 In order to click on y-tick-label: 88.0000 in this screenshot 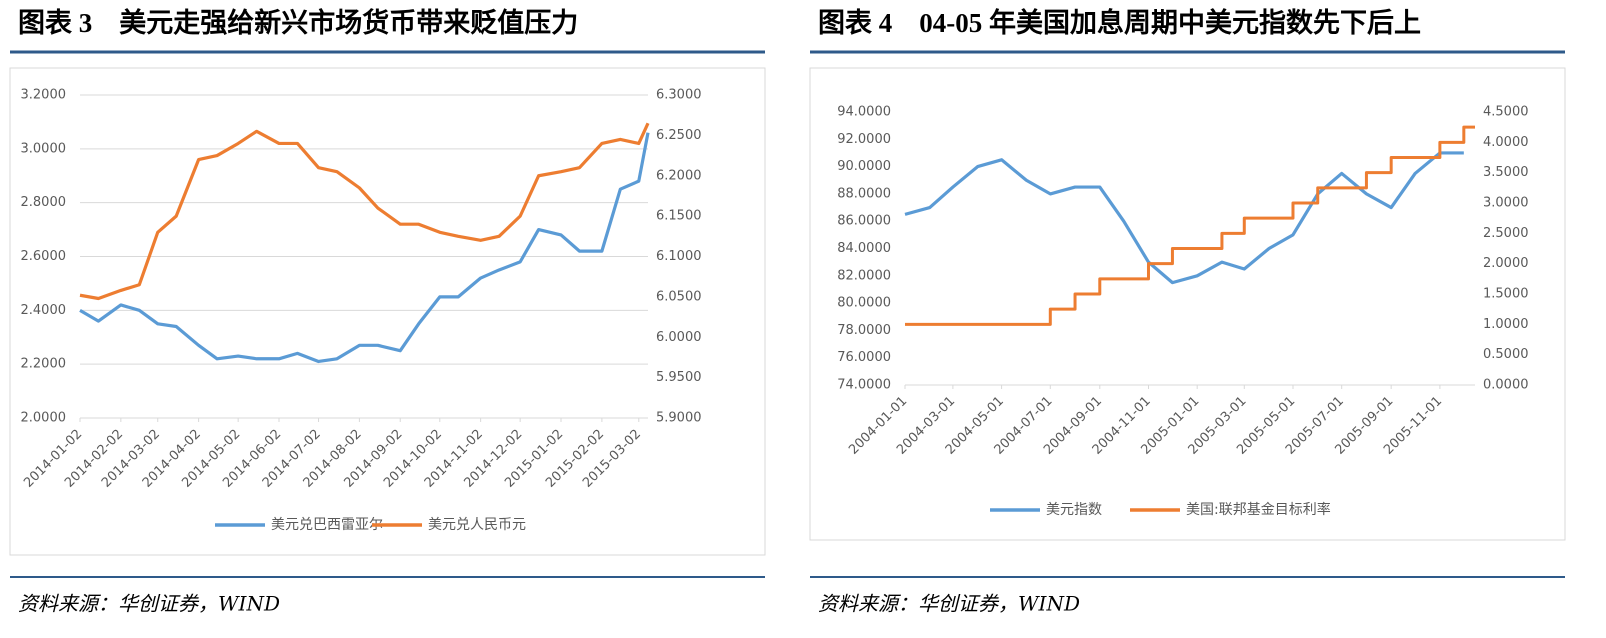, I will do `click(864, 193)`.